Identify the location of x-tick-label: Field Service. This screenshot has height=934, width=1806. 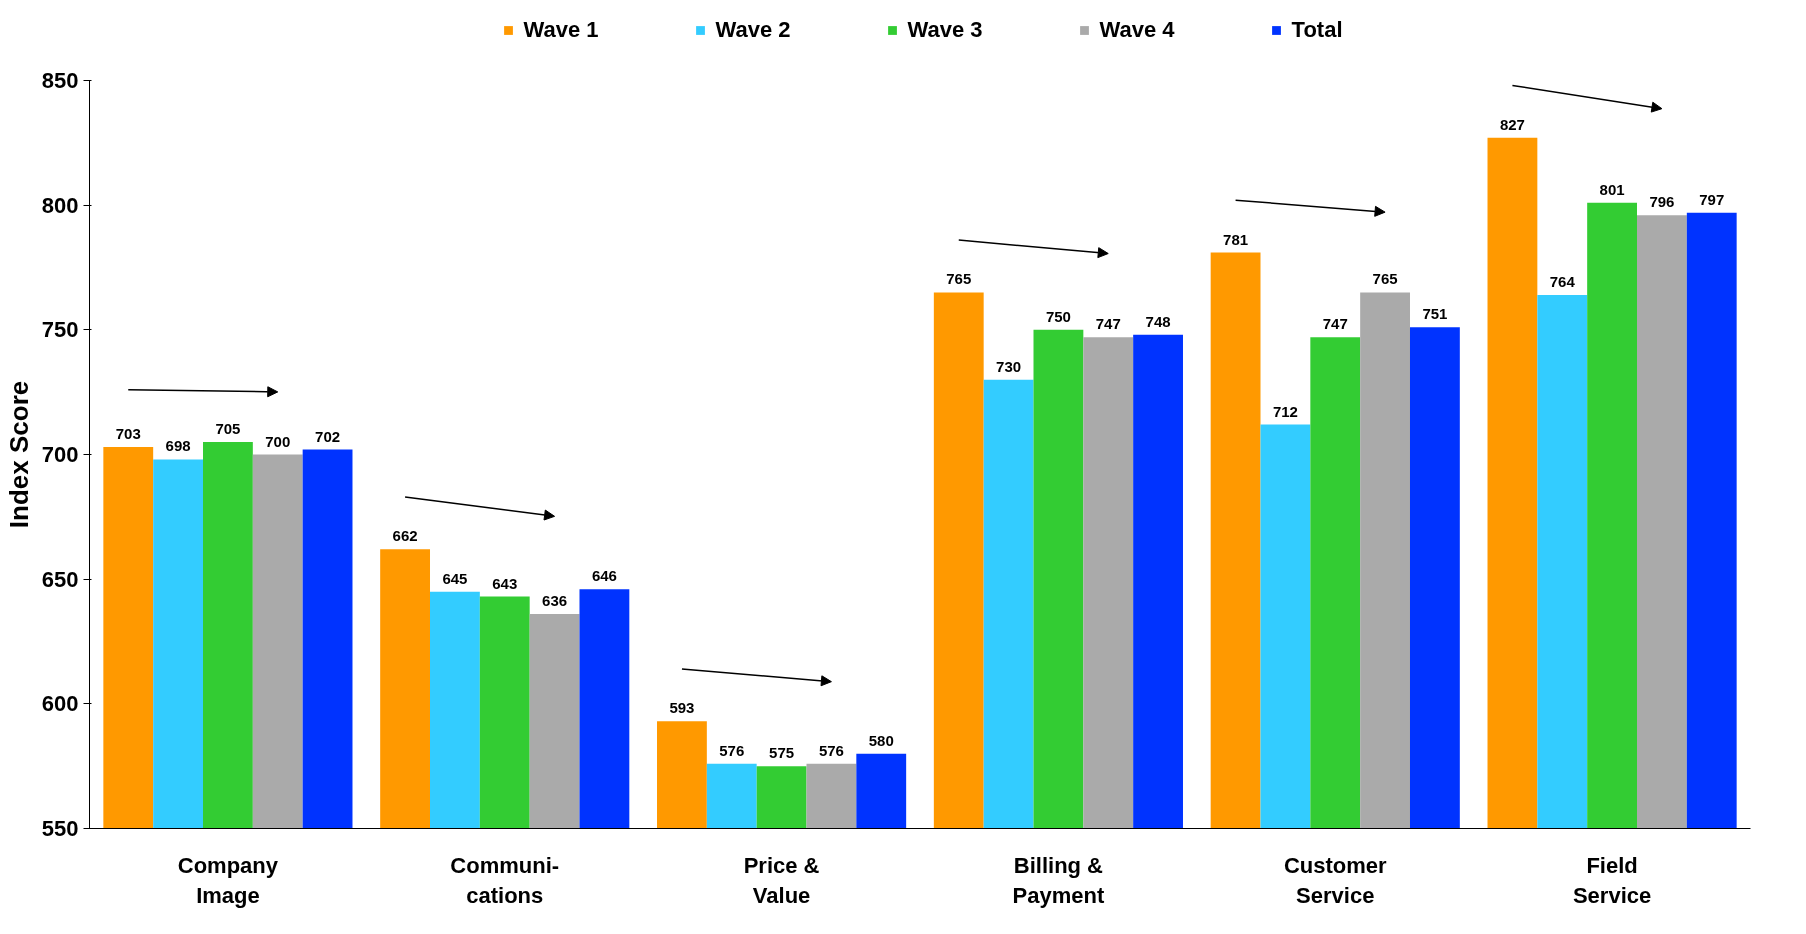
(1612, 880).